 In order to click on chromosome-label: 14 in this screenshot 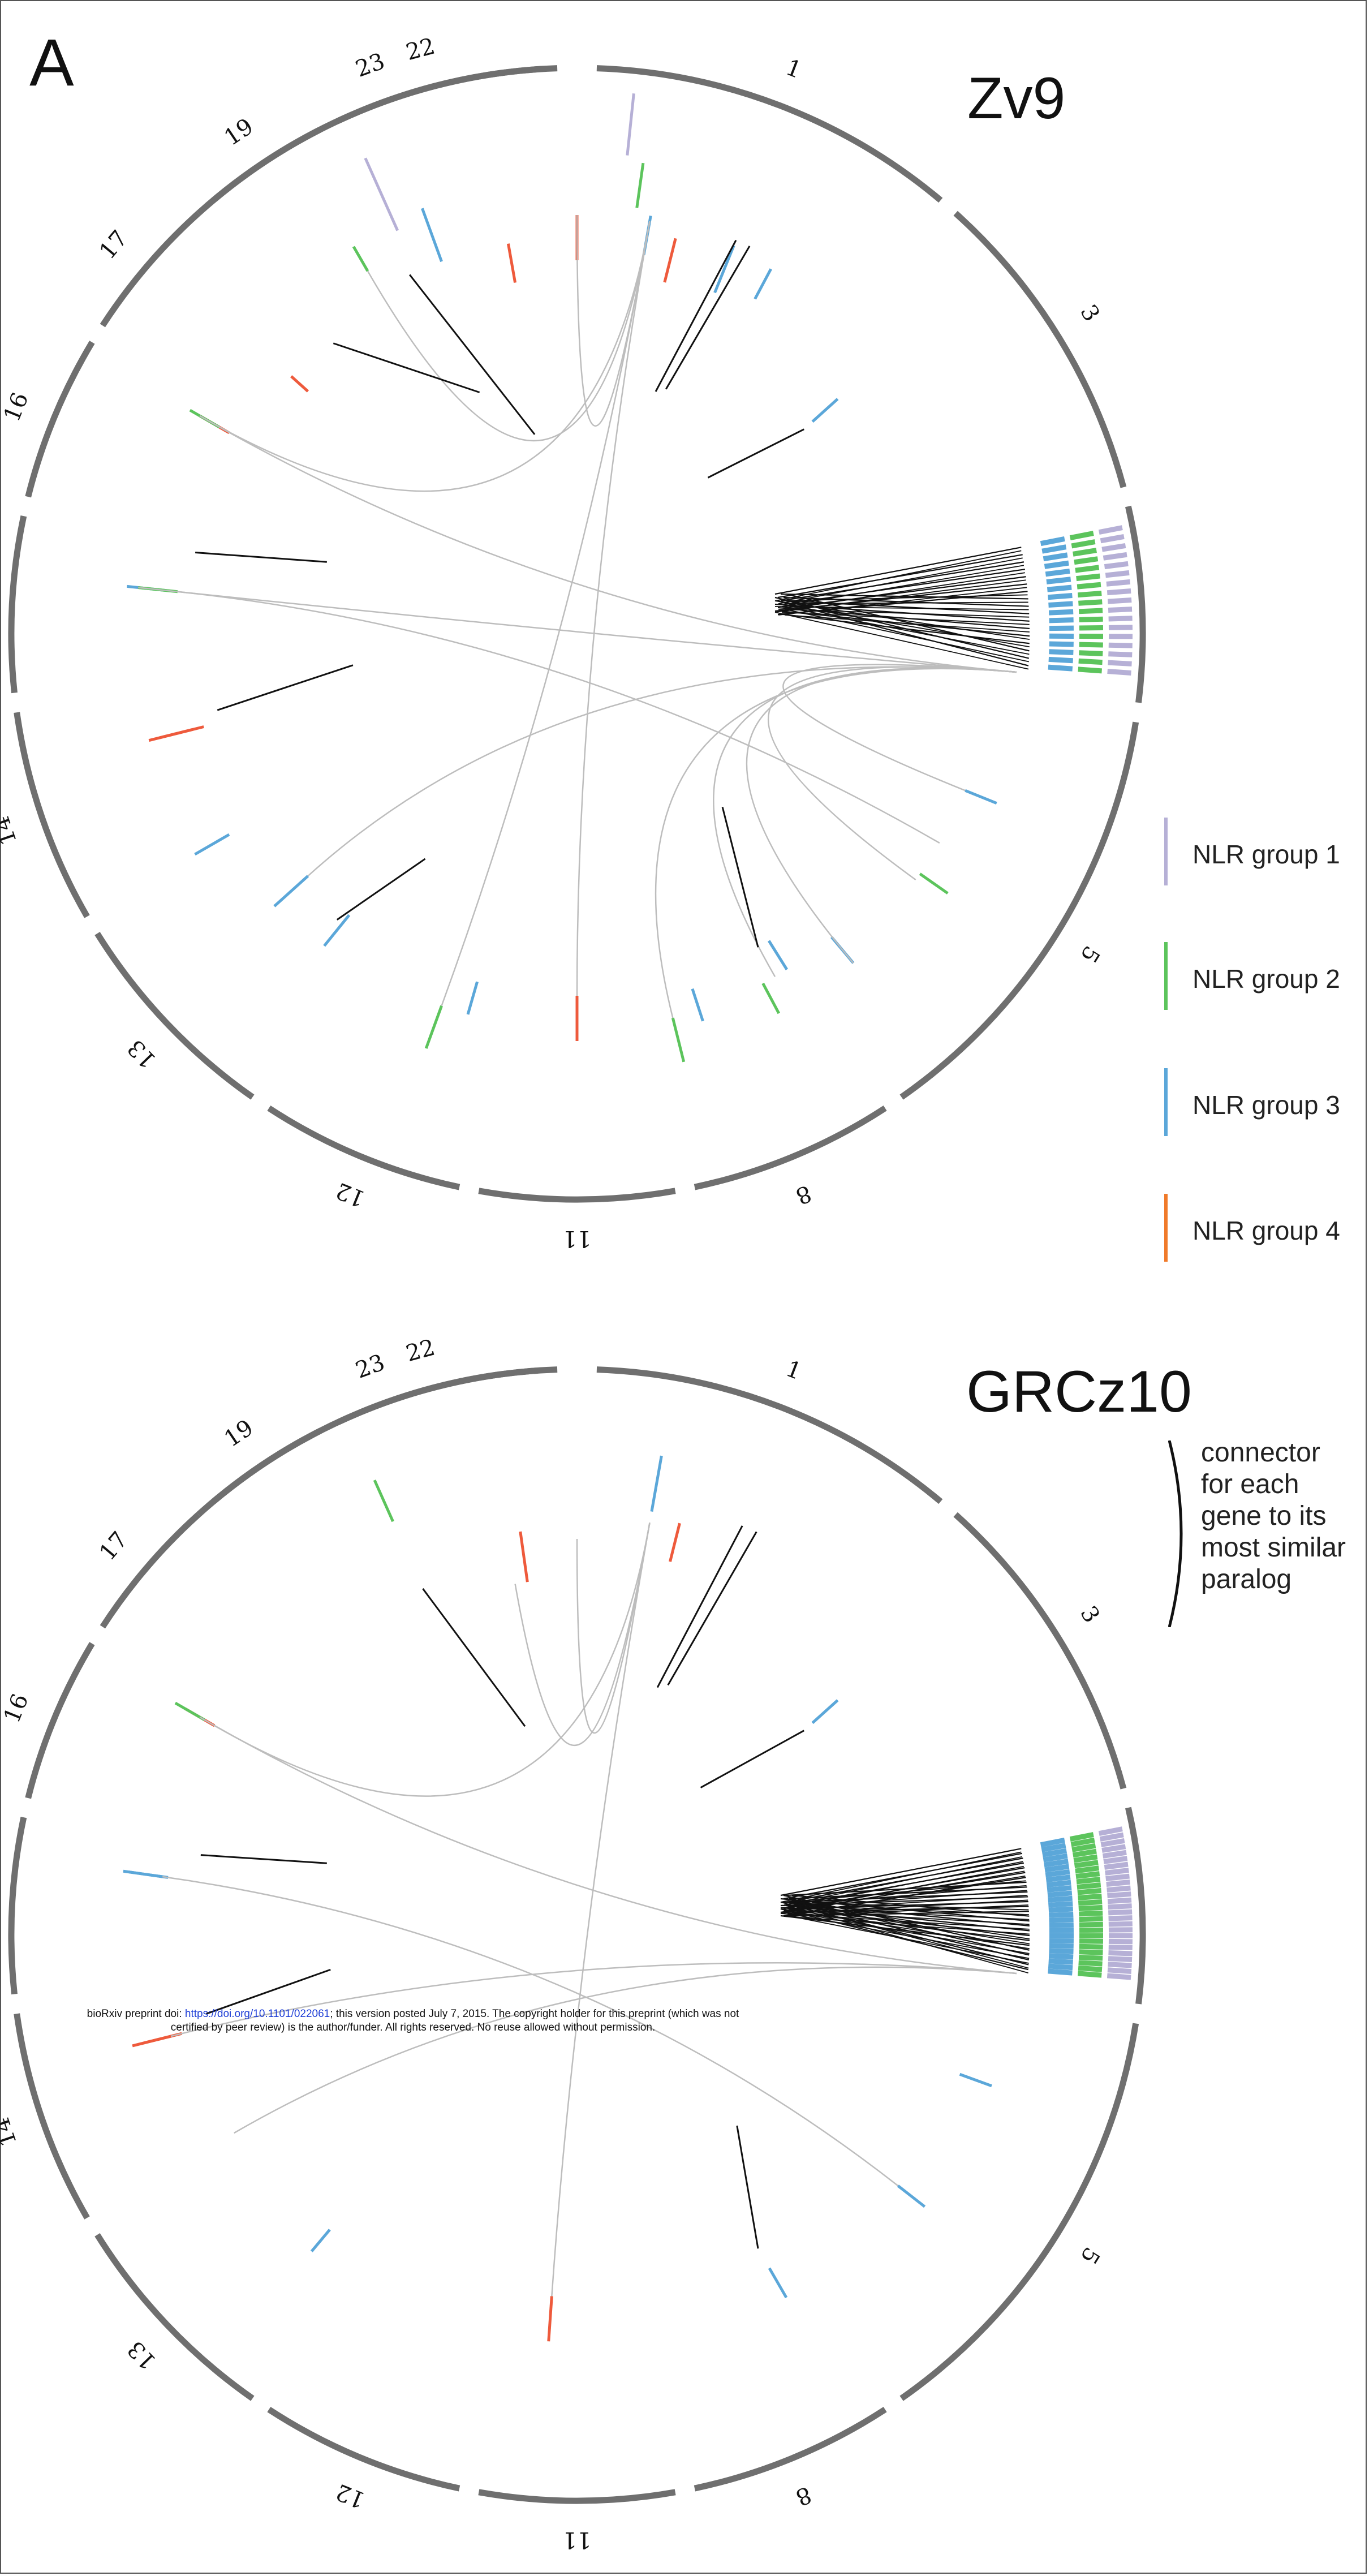, I will do `click(11, 830)`.